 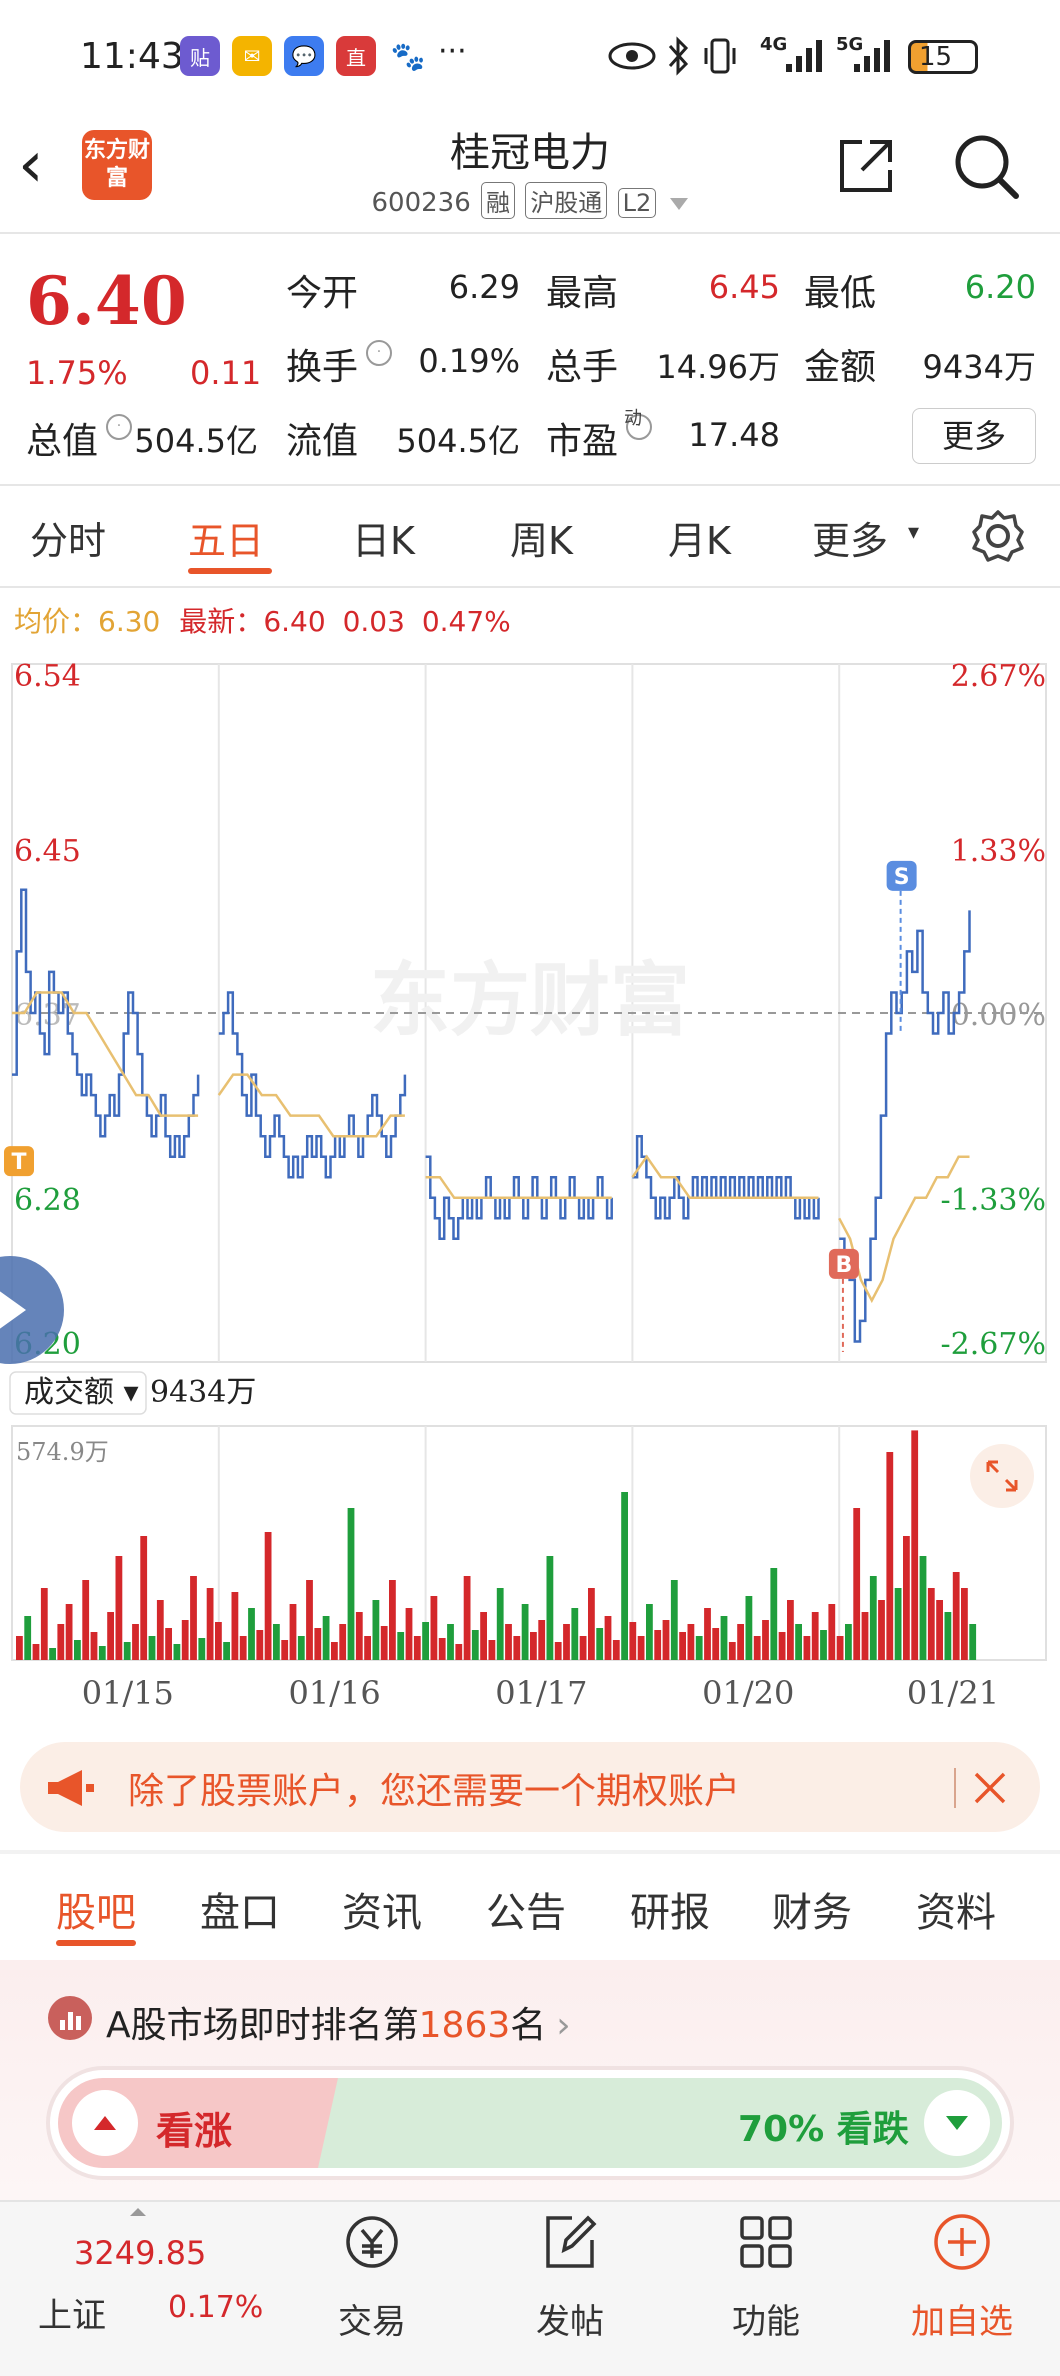 I want to click on chart-tab: 日K, so click(x=383, y=541).